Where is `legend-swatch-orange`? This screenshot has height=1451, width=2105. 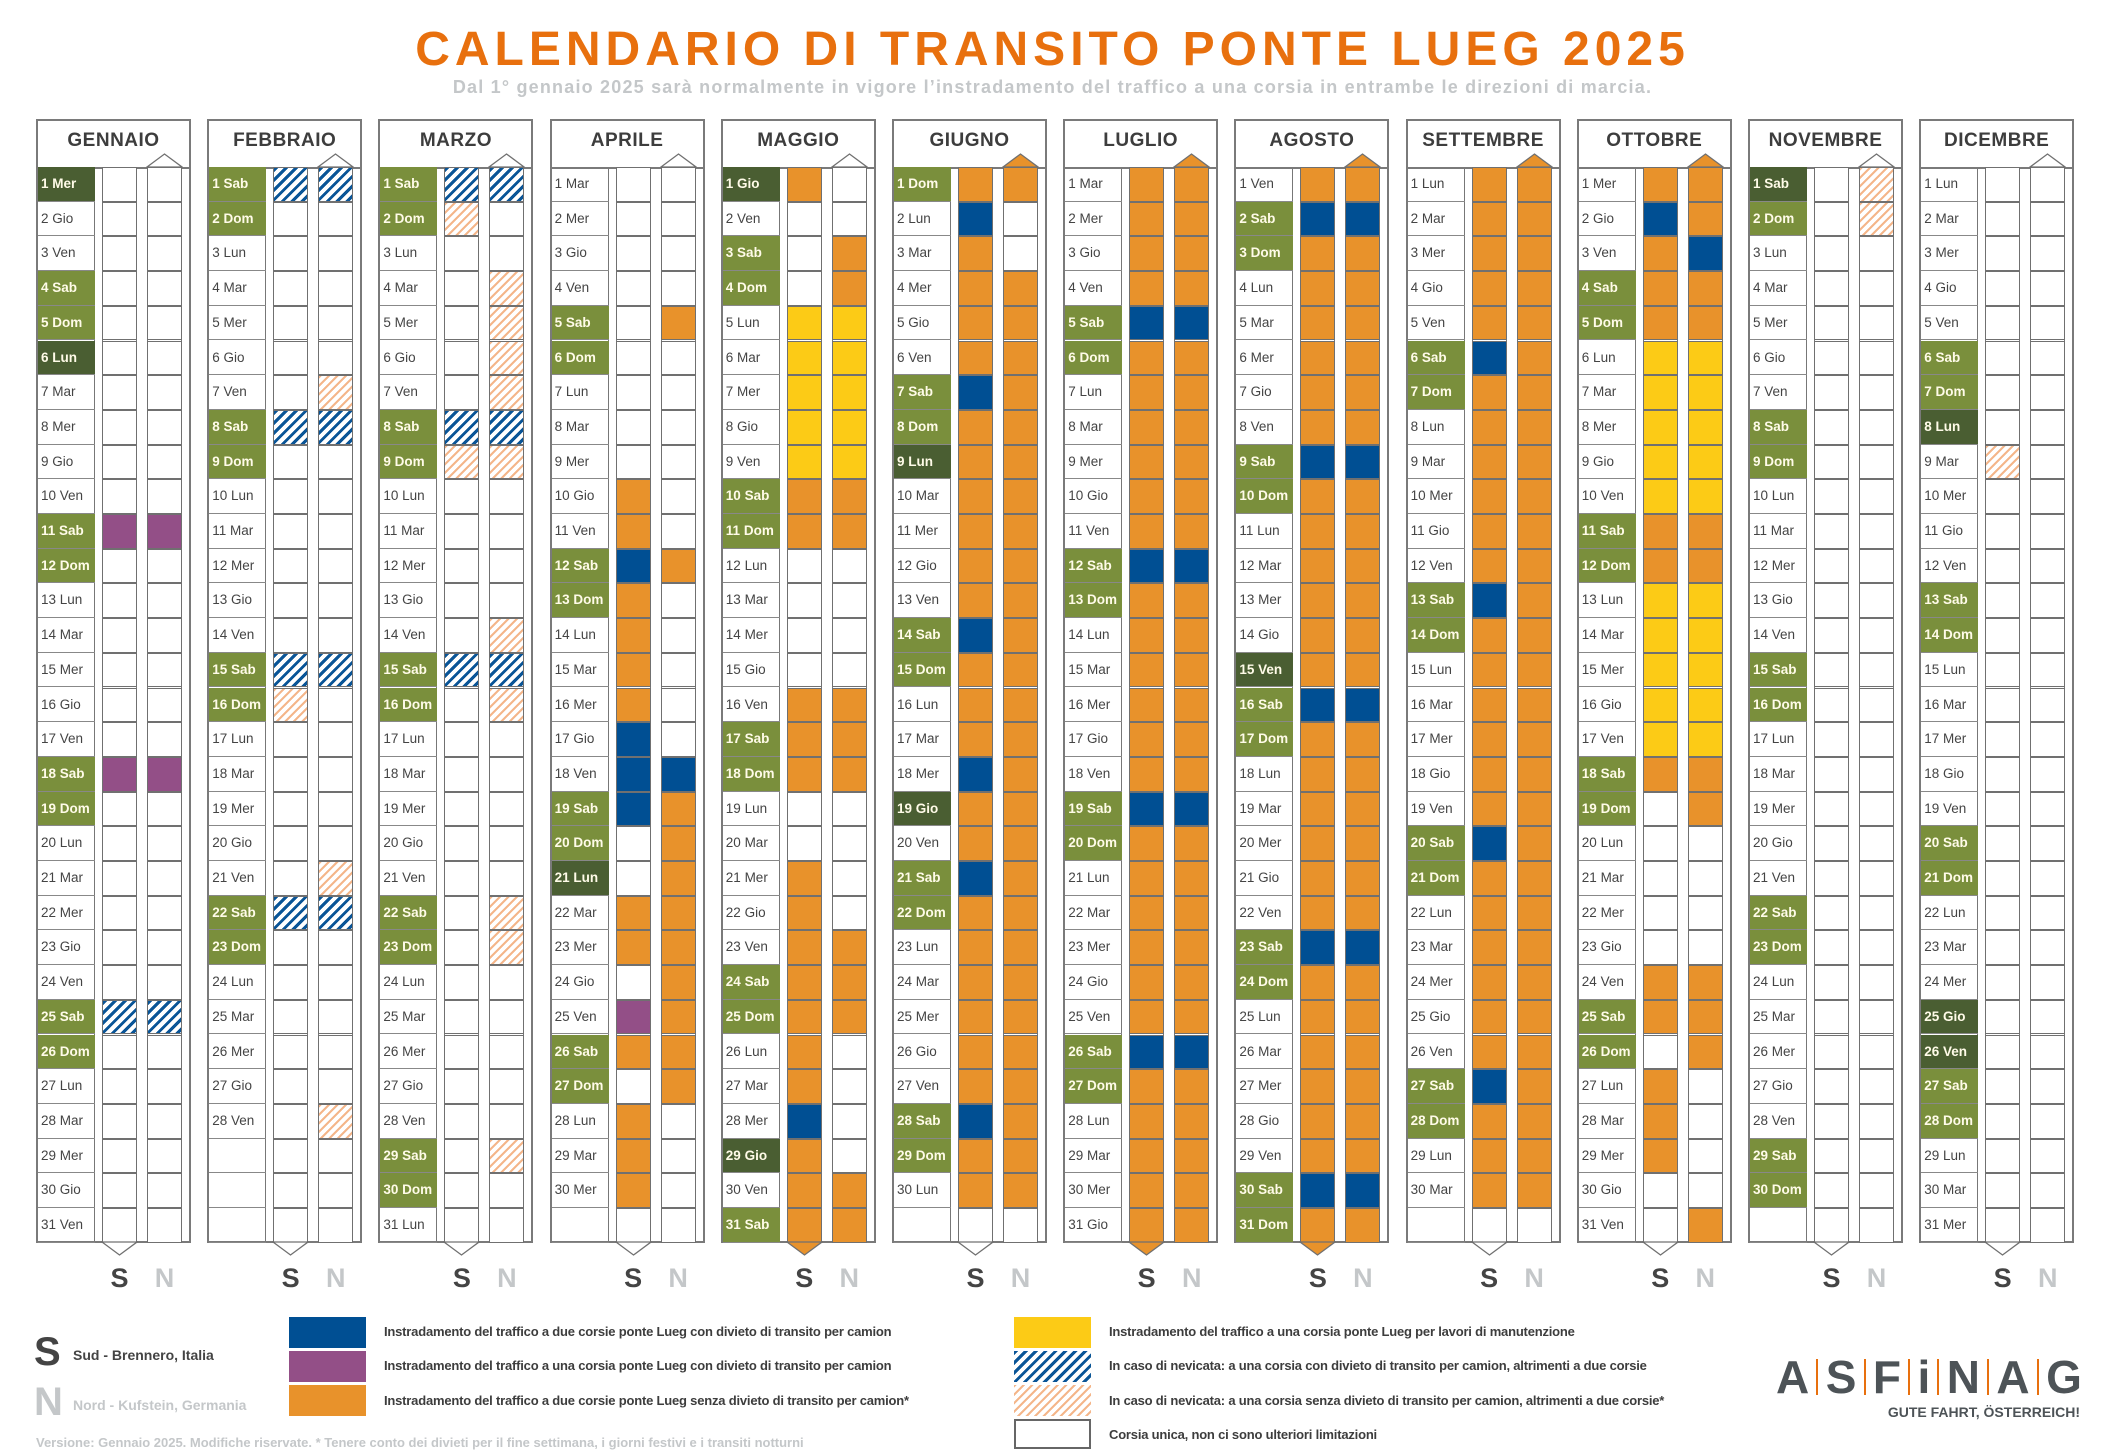
legend-swatch-orange is located at coordinates (327, 1400).